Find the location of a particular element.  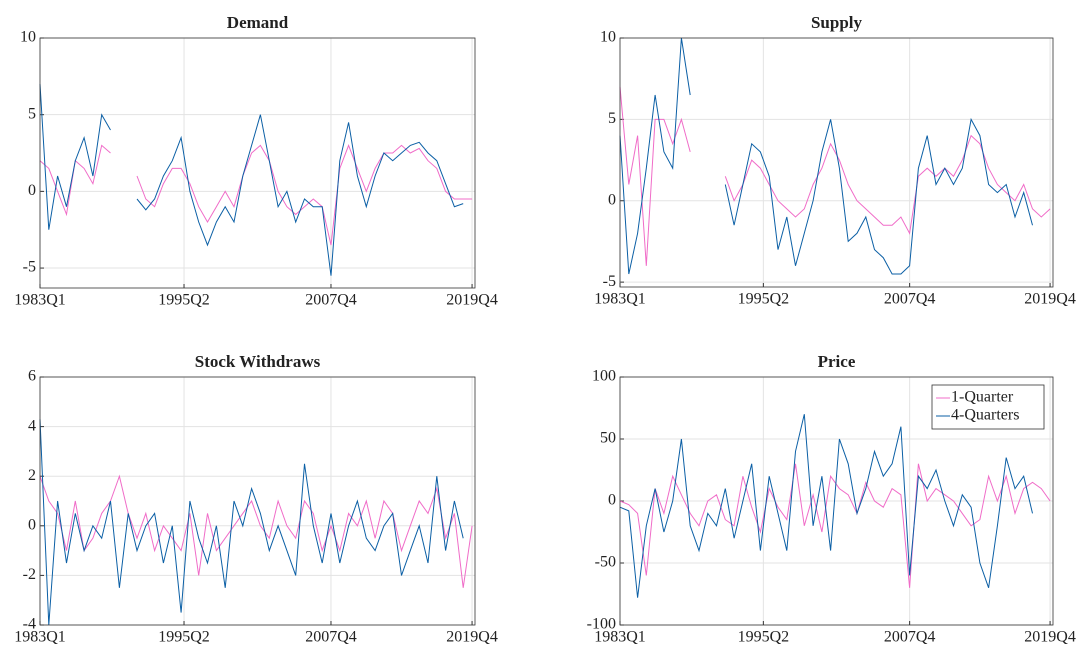

y-tick-label: -50 is located at coordinates (605, 562).